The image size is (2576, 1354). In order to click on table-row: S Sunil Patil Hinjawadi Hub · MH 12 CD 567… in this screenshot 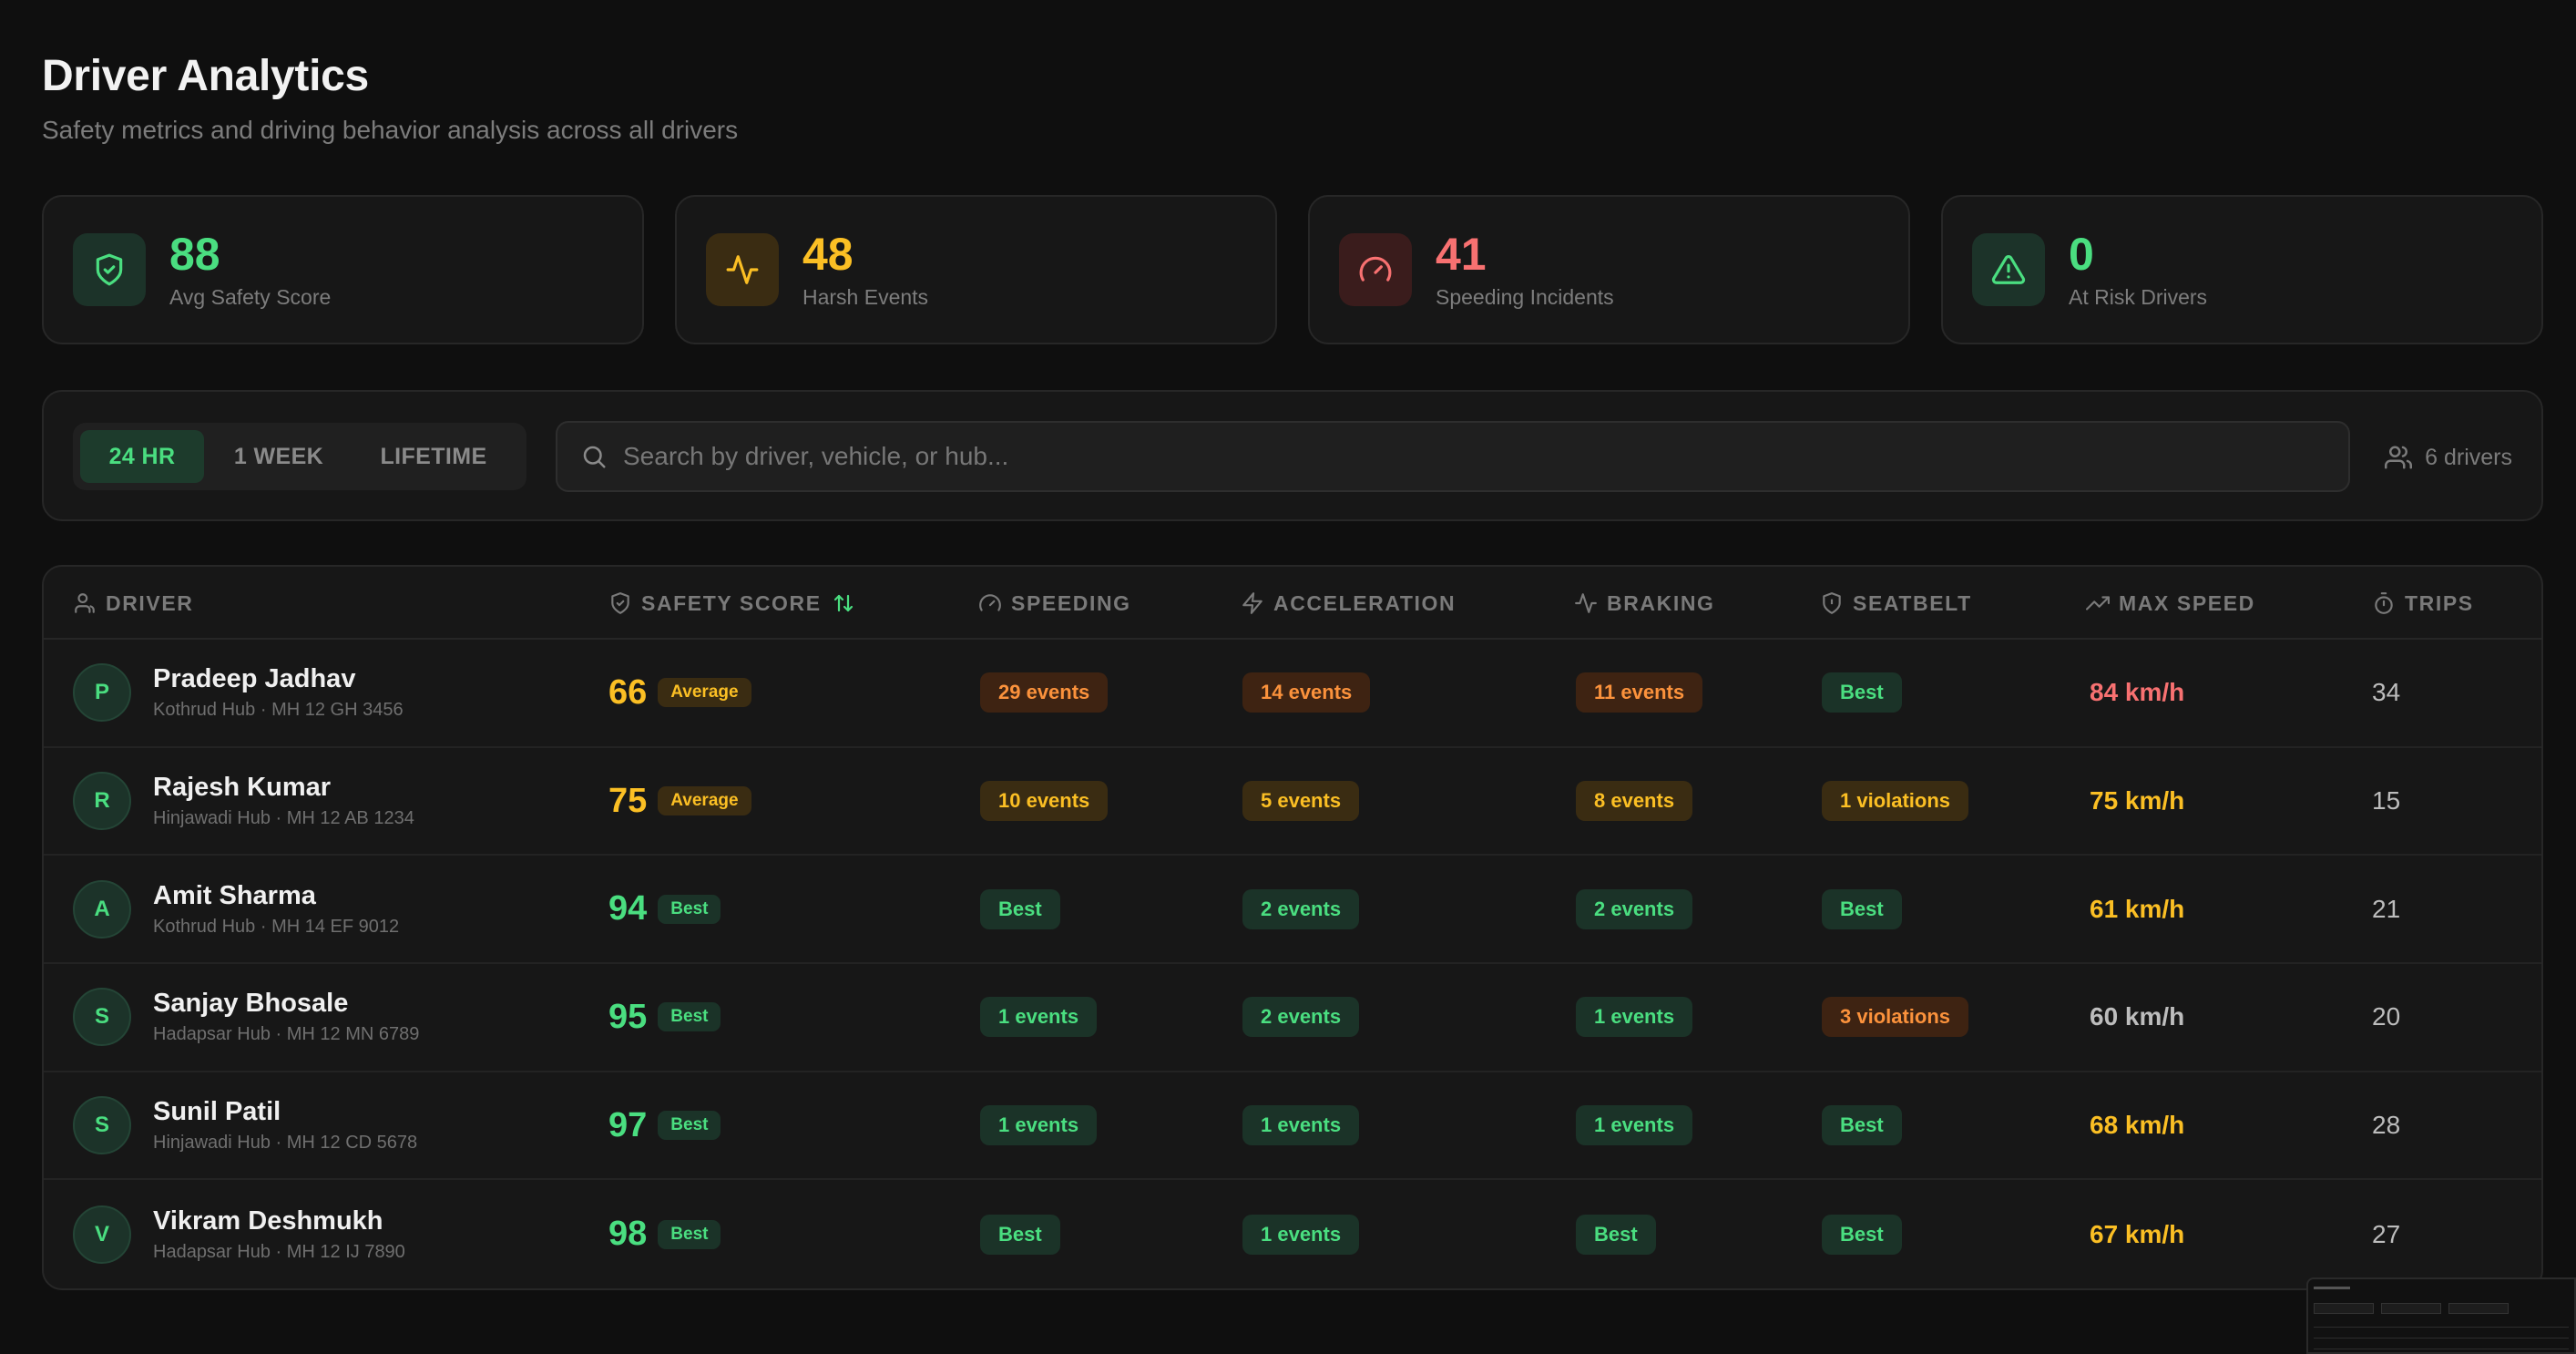, I will do `click(1292, 1126)`.